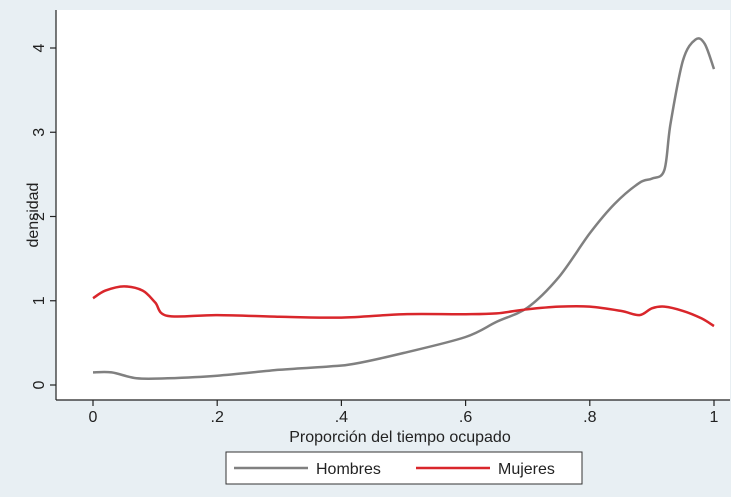  Describe the element at coordinates (400, 437) in the screenshot. I see `x-axis-label: Proporción del tiempo ocupado` at that location.